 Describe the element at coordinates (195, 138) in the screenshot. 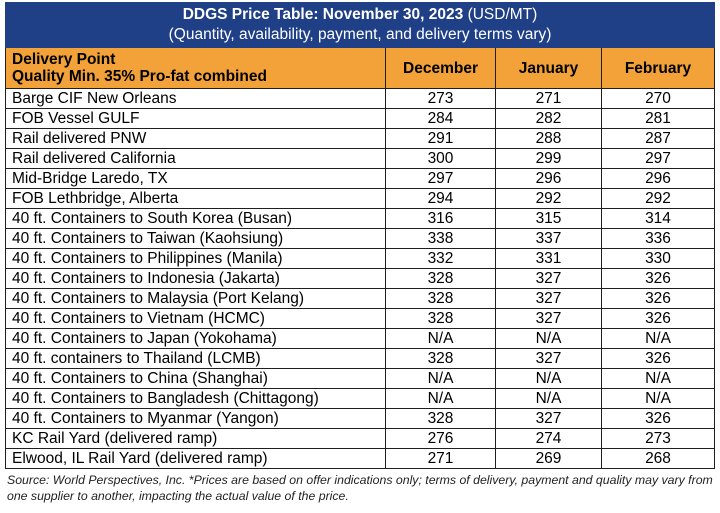

I see `delivery-point-cell: Rail delivered PNW` at that location.